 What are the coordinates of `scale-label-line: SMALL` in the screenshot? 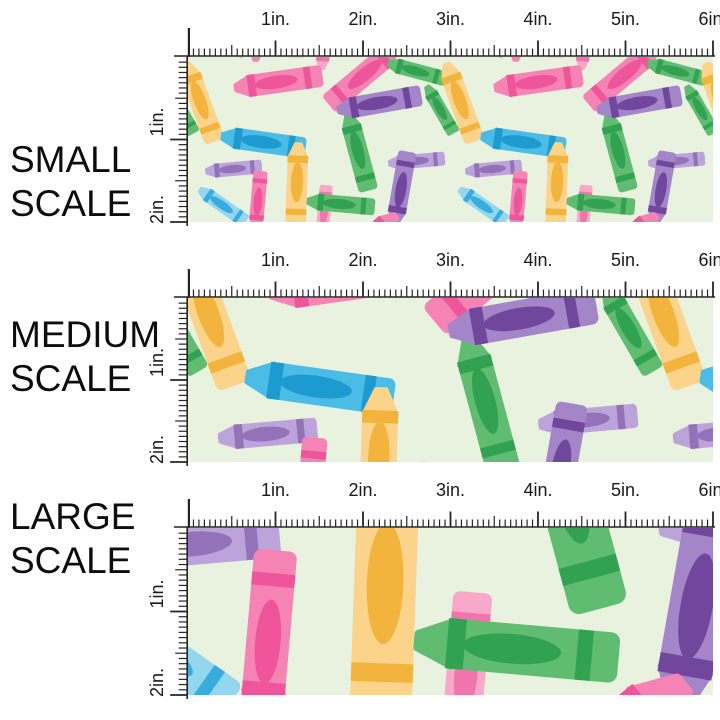 It's located at (71, 159).